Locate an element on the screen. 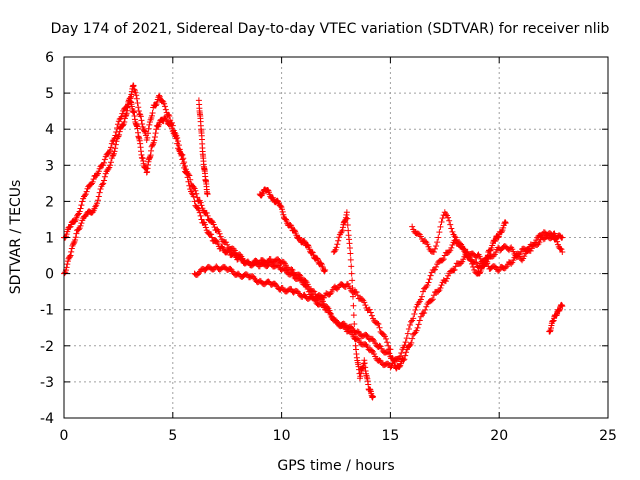 The height and width of the screenshot is (480, 640). x-tick-label: 15 is located at coordinates (390, 436).